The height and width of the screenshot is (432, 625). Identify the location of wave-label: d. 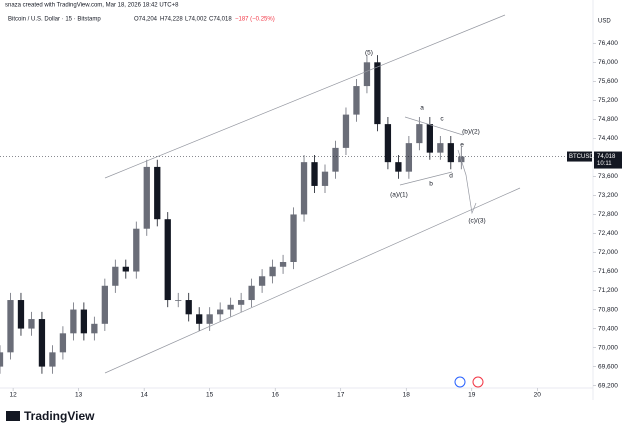
(451, 176).